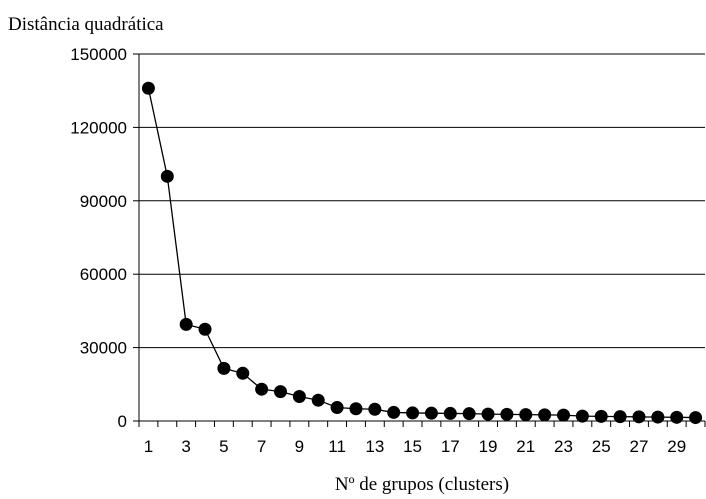 This screenshot has width=706, height=499. I want to click on x-tick-label: 29, so click(676, 446).